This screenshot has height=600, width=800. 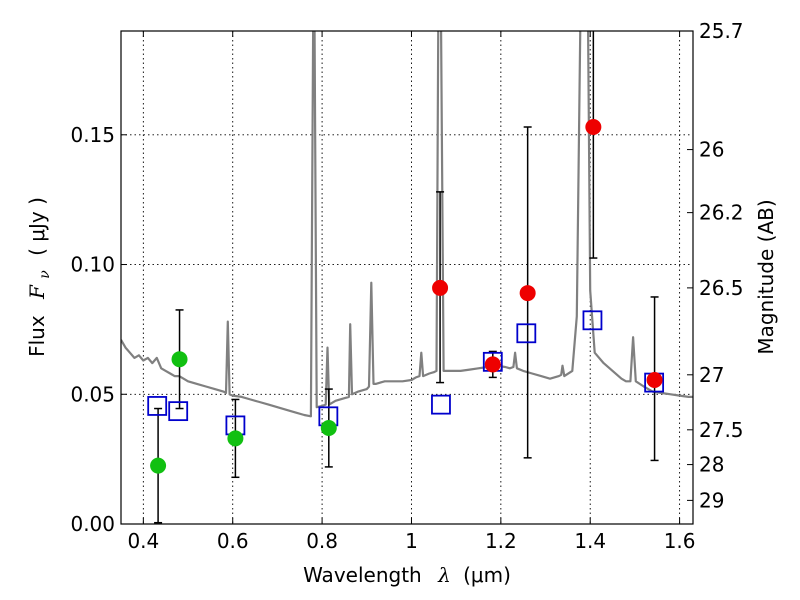 What do you see at coordinates (322, 541) in the screenshot?
I see `x-tick-label: 0.8` at bounding box center [322, 541].